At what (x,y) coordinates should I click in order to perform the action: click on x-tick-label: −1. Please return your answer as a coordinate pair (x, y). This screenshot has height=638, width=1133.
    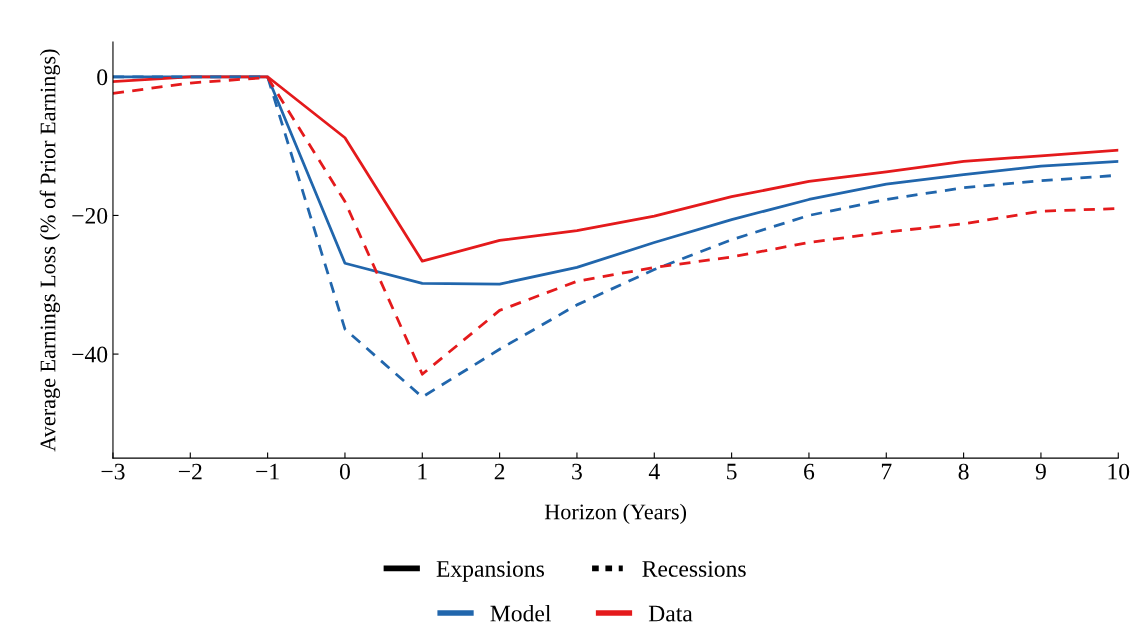
    Looking at the image, I should click on (267, 471).